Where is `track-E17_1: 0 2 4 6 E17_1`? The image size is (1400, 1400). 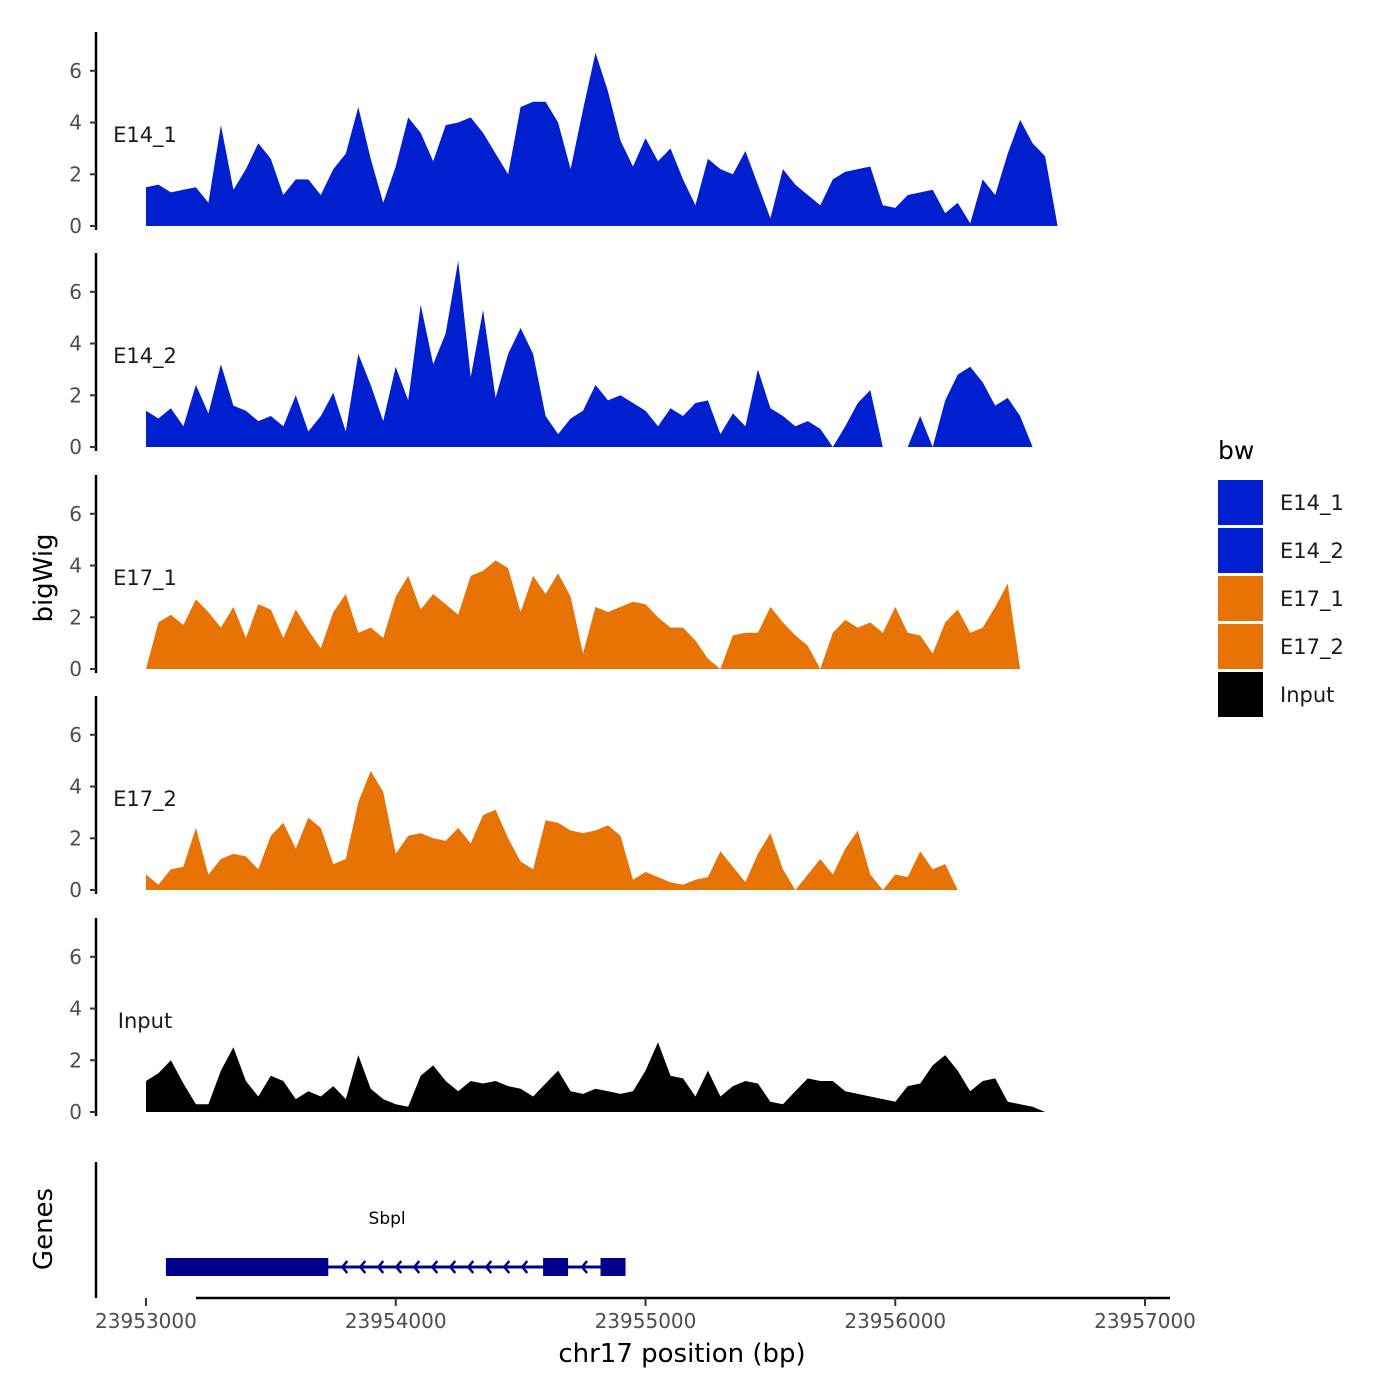 track-E17_1: 0 2 4 6 E17_1 is located at coordinates (582, 578).